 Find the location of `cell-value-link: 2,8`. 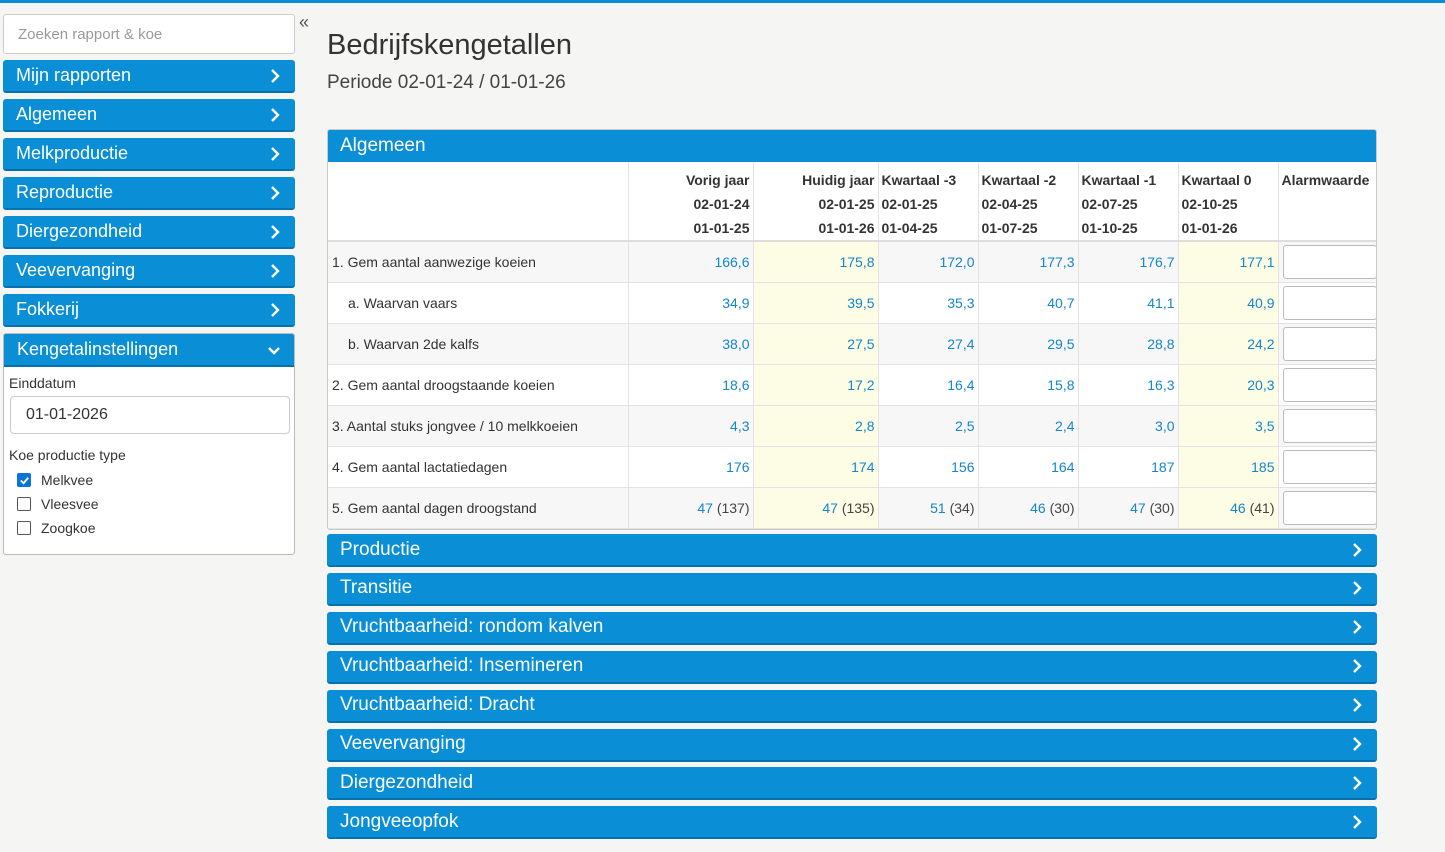

cell-value-link: 2,8 is located at coordinates (865, 425).